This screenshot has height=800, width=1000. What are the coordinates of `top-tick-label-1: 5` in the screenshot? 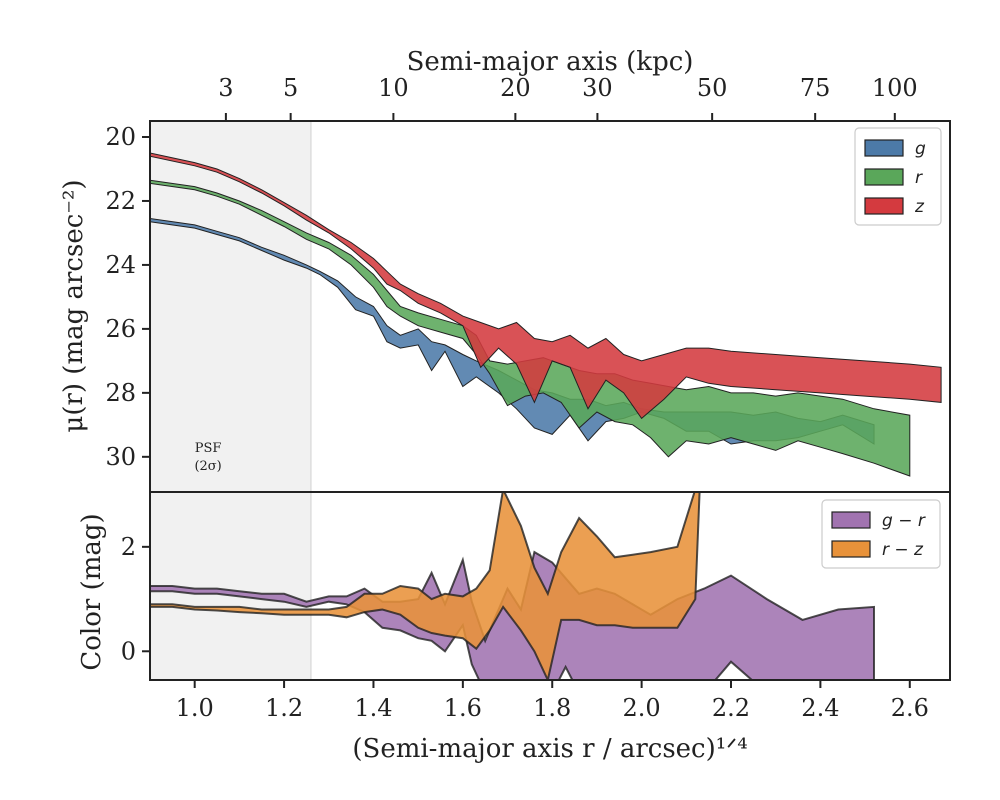 It's located at (290, 88).